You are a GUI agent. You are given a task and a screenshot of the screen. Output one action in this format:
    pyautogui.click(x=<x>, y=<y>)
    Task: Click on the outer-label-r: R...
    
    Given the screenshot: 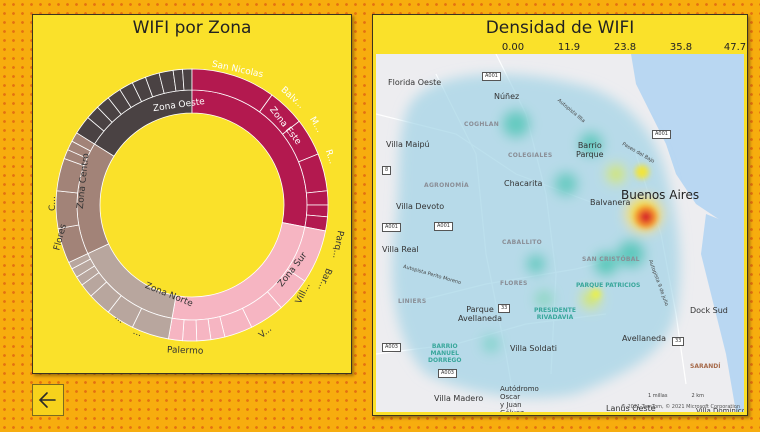 What is the action you would take?
    pyautogui.click(x=330, y=156)
    